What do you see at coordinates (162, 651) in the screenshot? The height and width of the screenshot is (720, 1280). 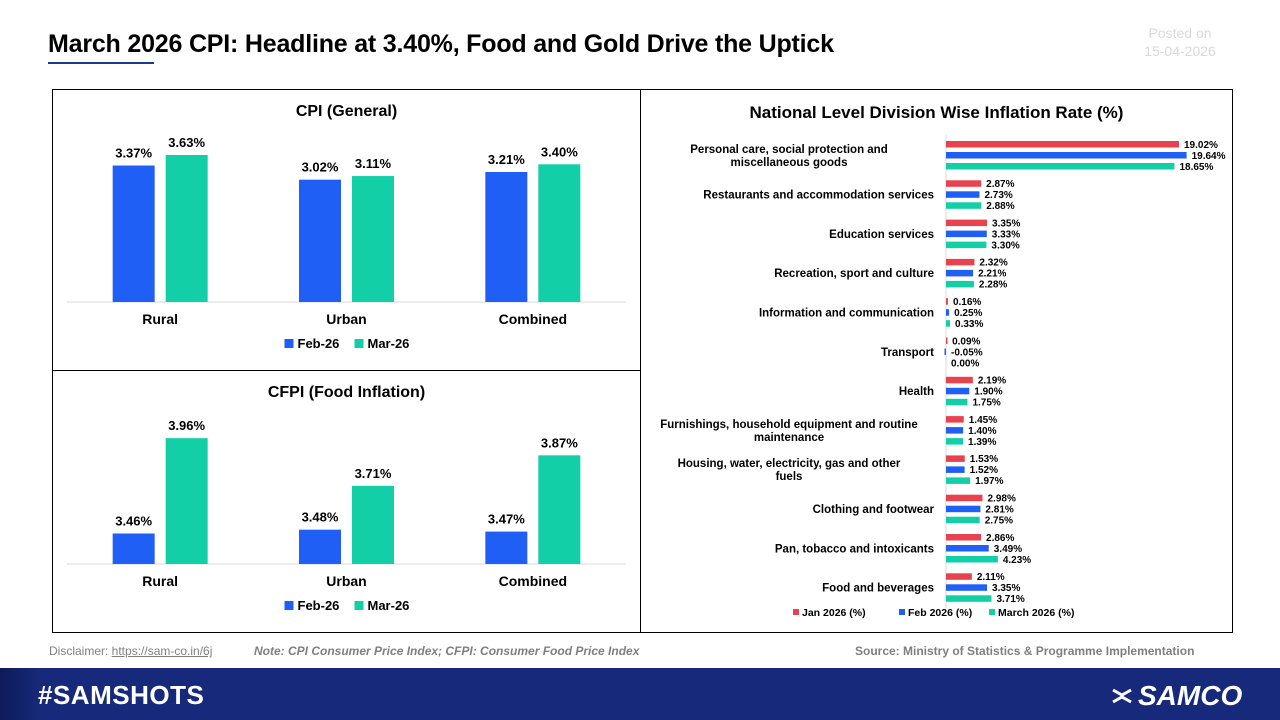 I see `disclaimer-link: https://sam-co.in/6j` at bounding box center [162, 651].